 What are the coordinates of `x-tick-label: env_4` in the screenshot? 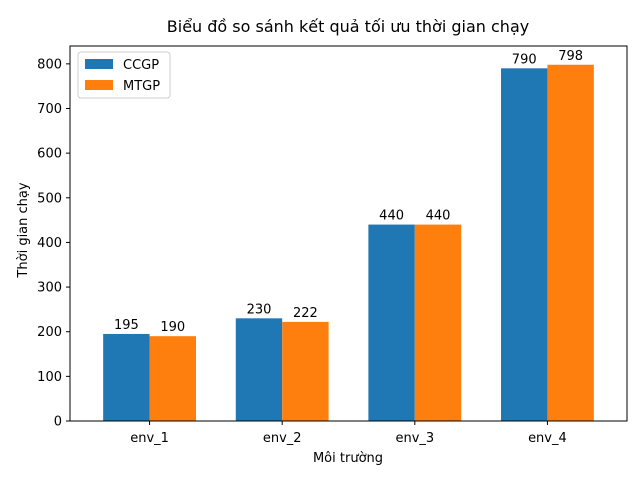 It's located at (547, 438).